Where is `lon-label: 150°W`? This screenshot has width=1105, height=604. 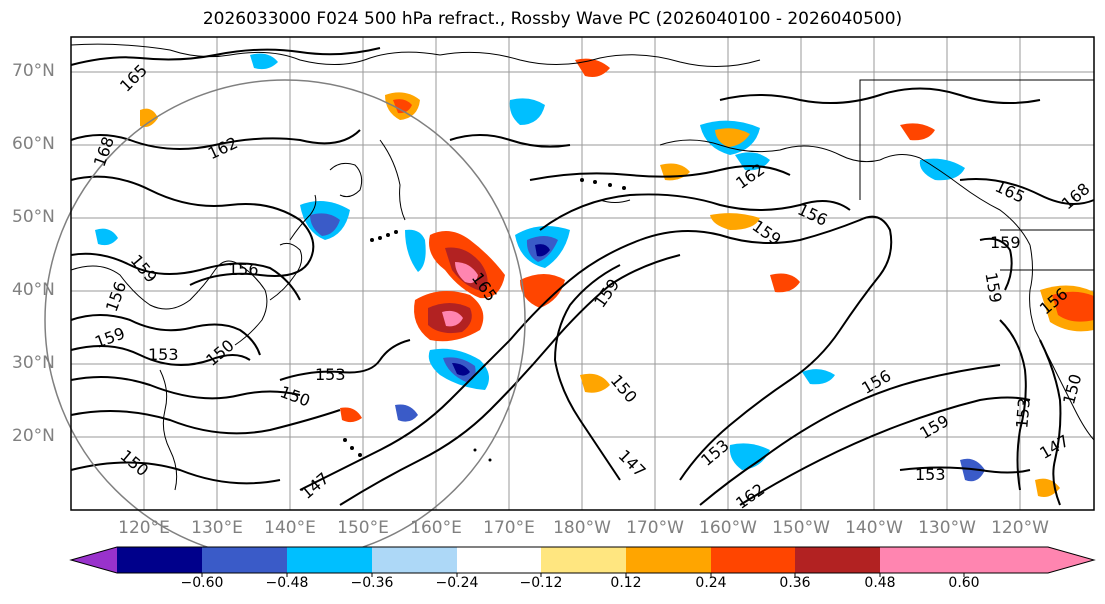
lon-label: 150°W is located at coordinates (801, 528).